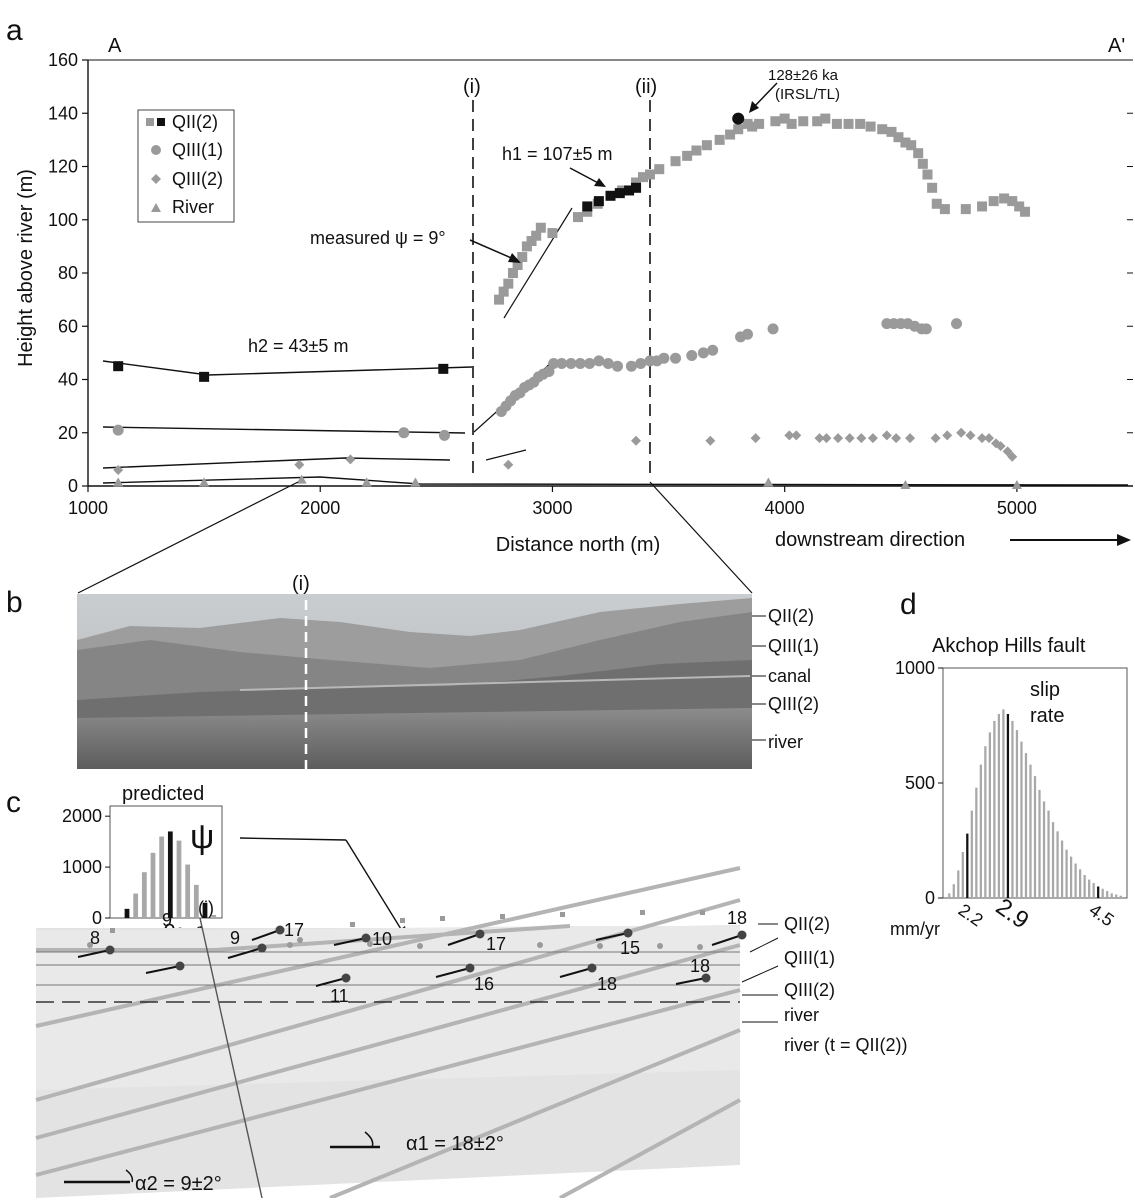 The height and width of the screenshot is (1203, 1135). What do you see at coordinates (496, 944) in the screenshot?
I see `dip-label: 17` at bounding box center [496, 944].